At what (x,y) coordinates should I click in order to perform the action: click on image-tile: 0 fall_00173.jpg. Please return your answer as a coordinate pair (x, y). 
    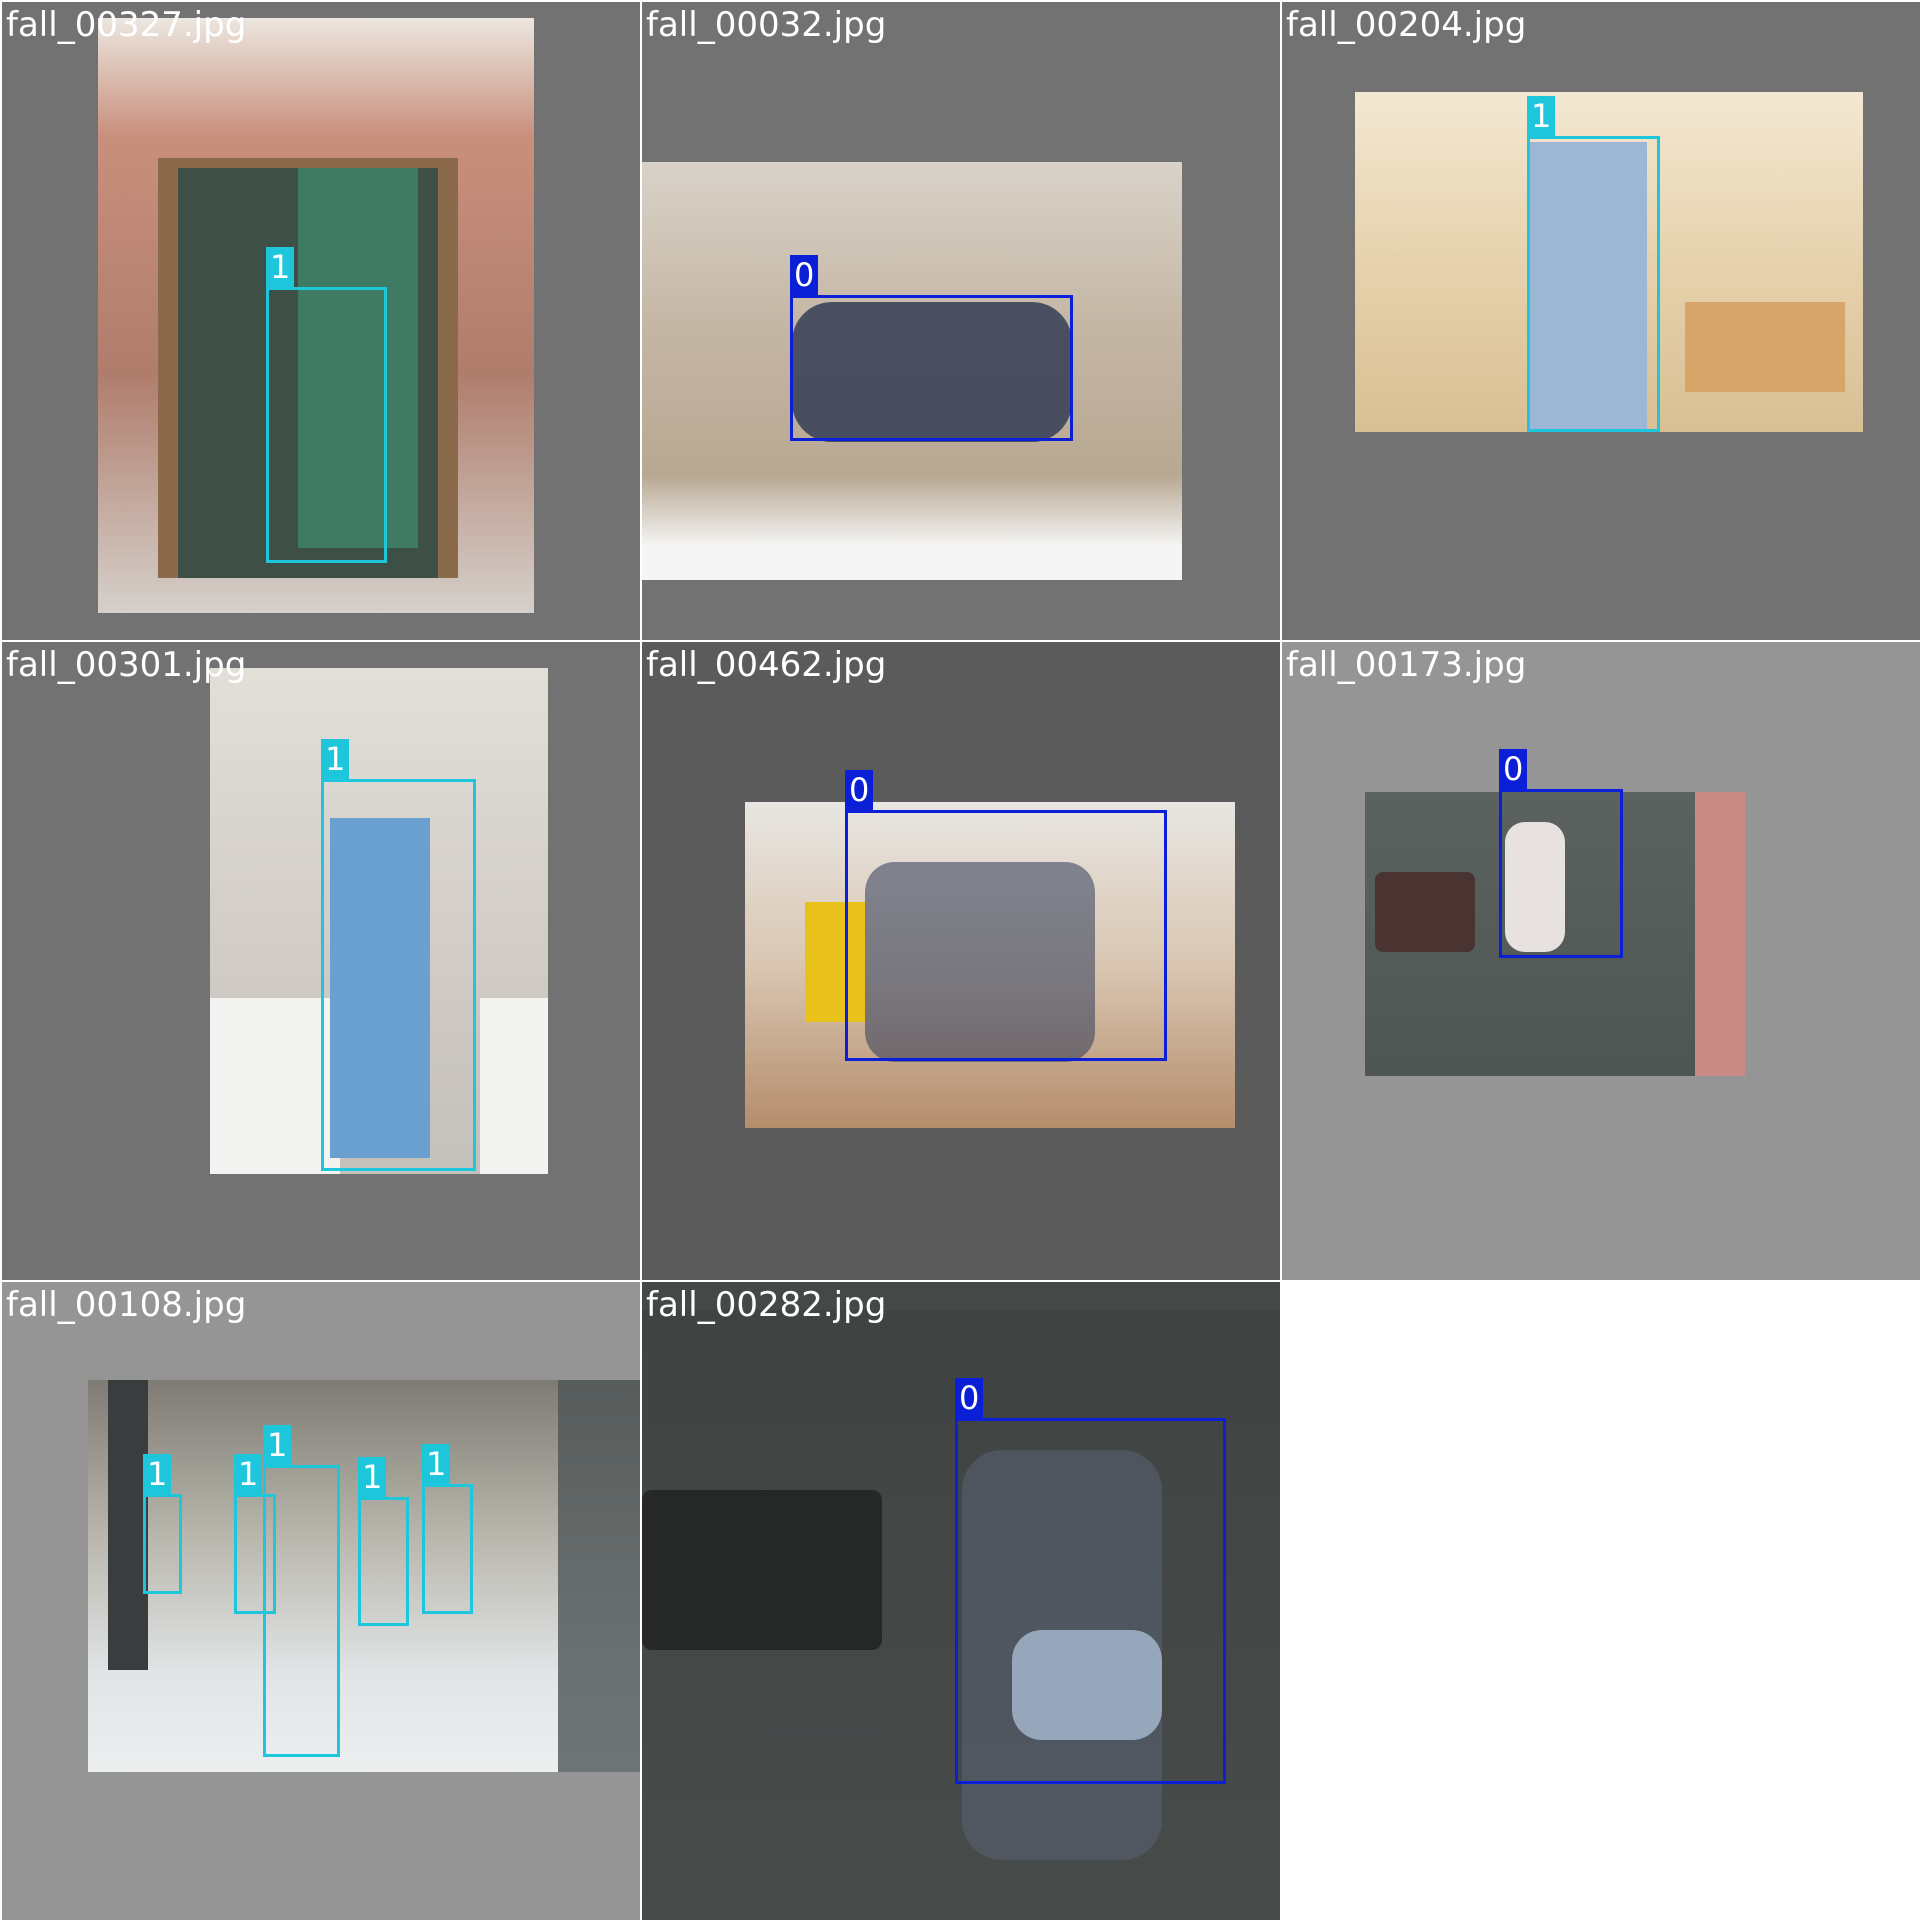
    Looking at the image, I should click on (1601, 961).